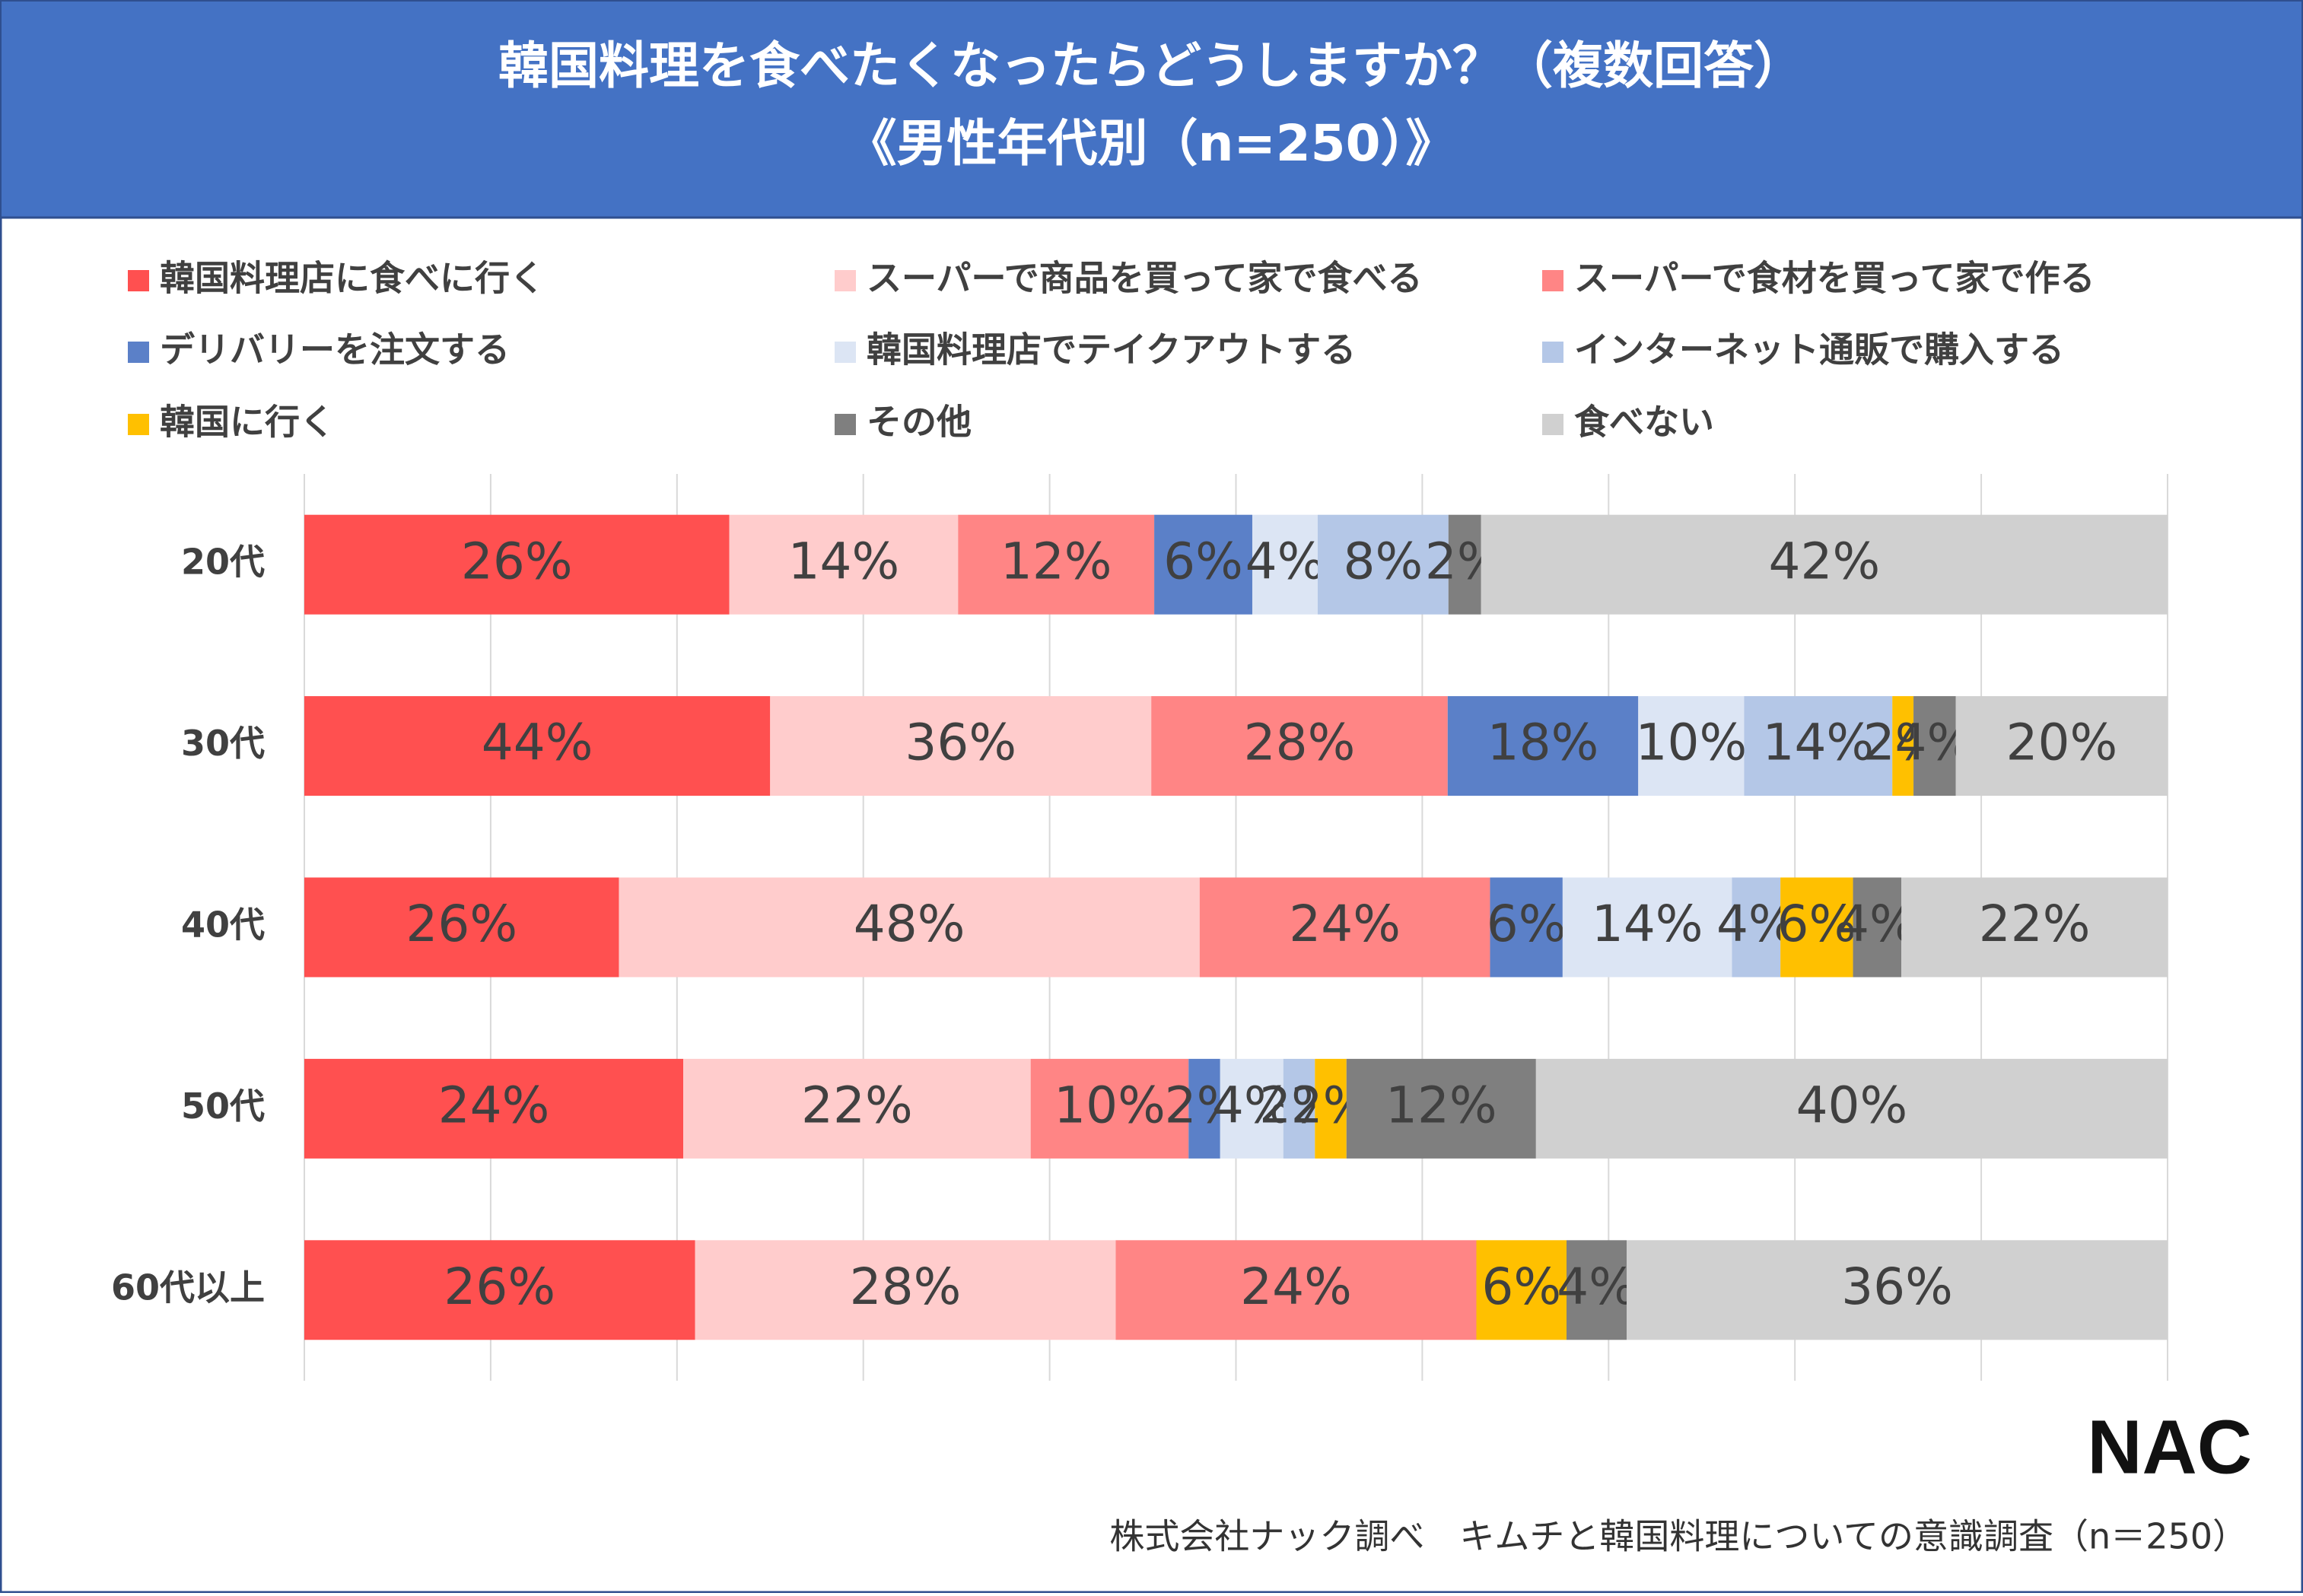 Image resolution: width=2303 pixels, height=1596 pixels. What do you see at coordinates (1150, 143) in the screenshot?
I see `chart-subtitle: 《男性年代別（n=250）》` at bounding box center [1150, 143].